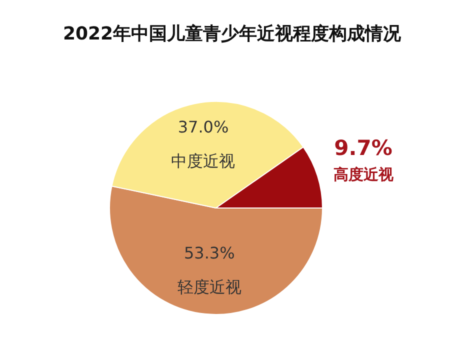 The width and height of the screenshot is (471, 344). I want to click on data-label: 9.7%, so click(363, 148).